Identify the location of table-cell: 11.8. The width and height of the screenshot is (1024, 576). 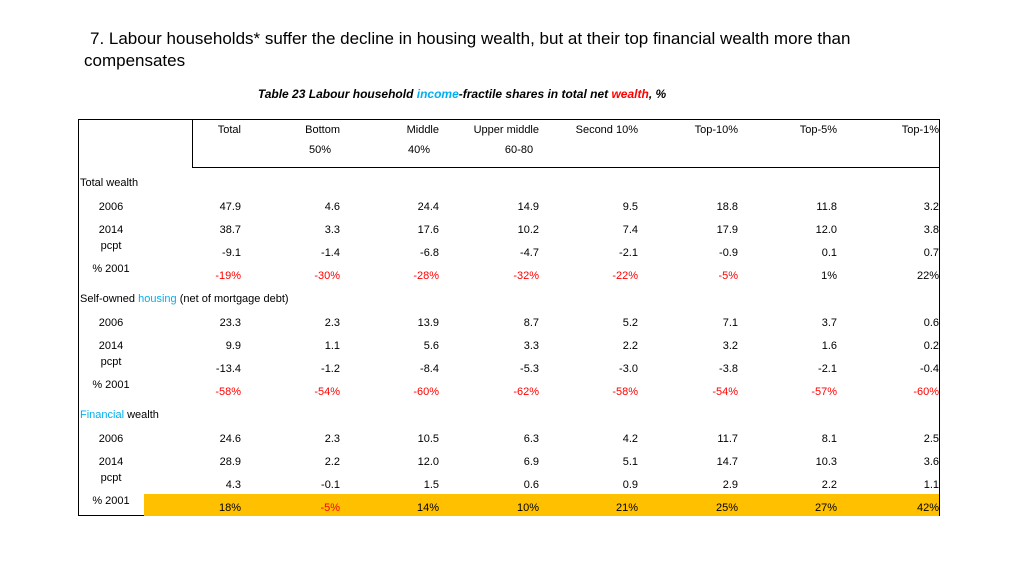
(826, 207).